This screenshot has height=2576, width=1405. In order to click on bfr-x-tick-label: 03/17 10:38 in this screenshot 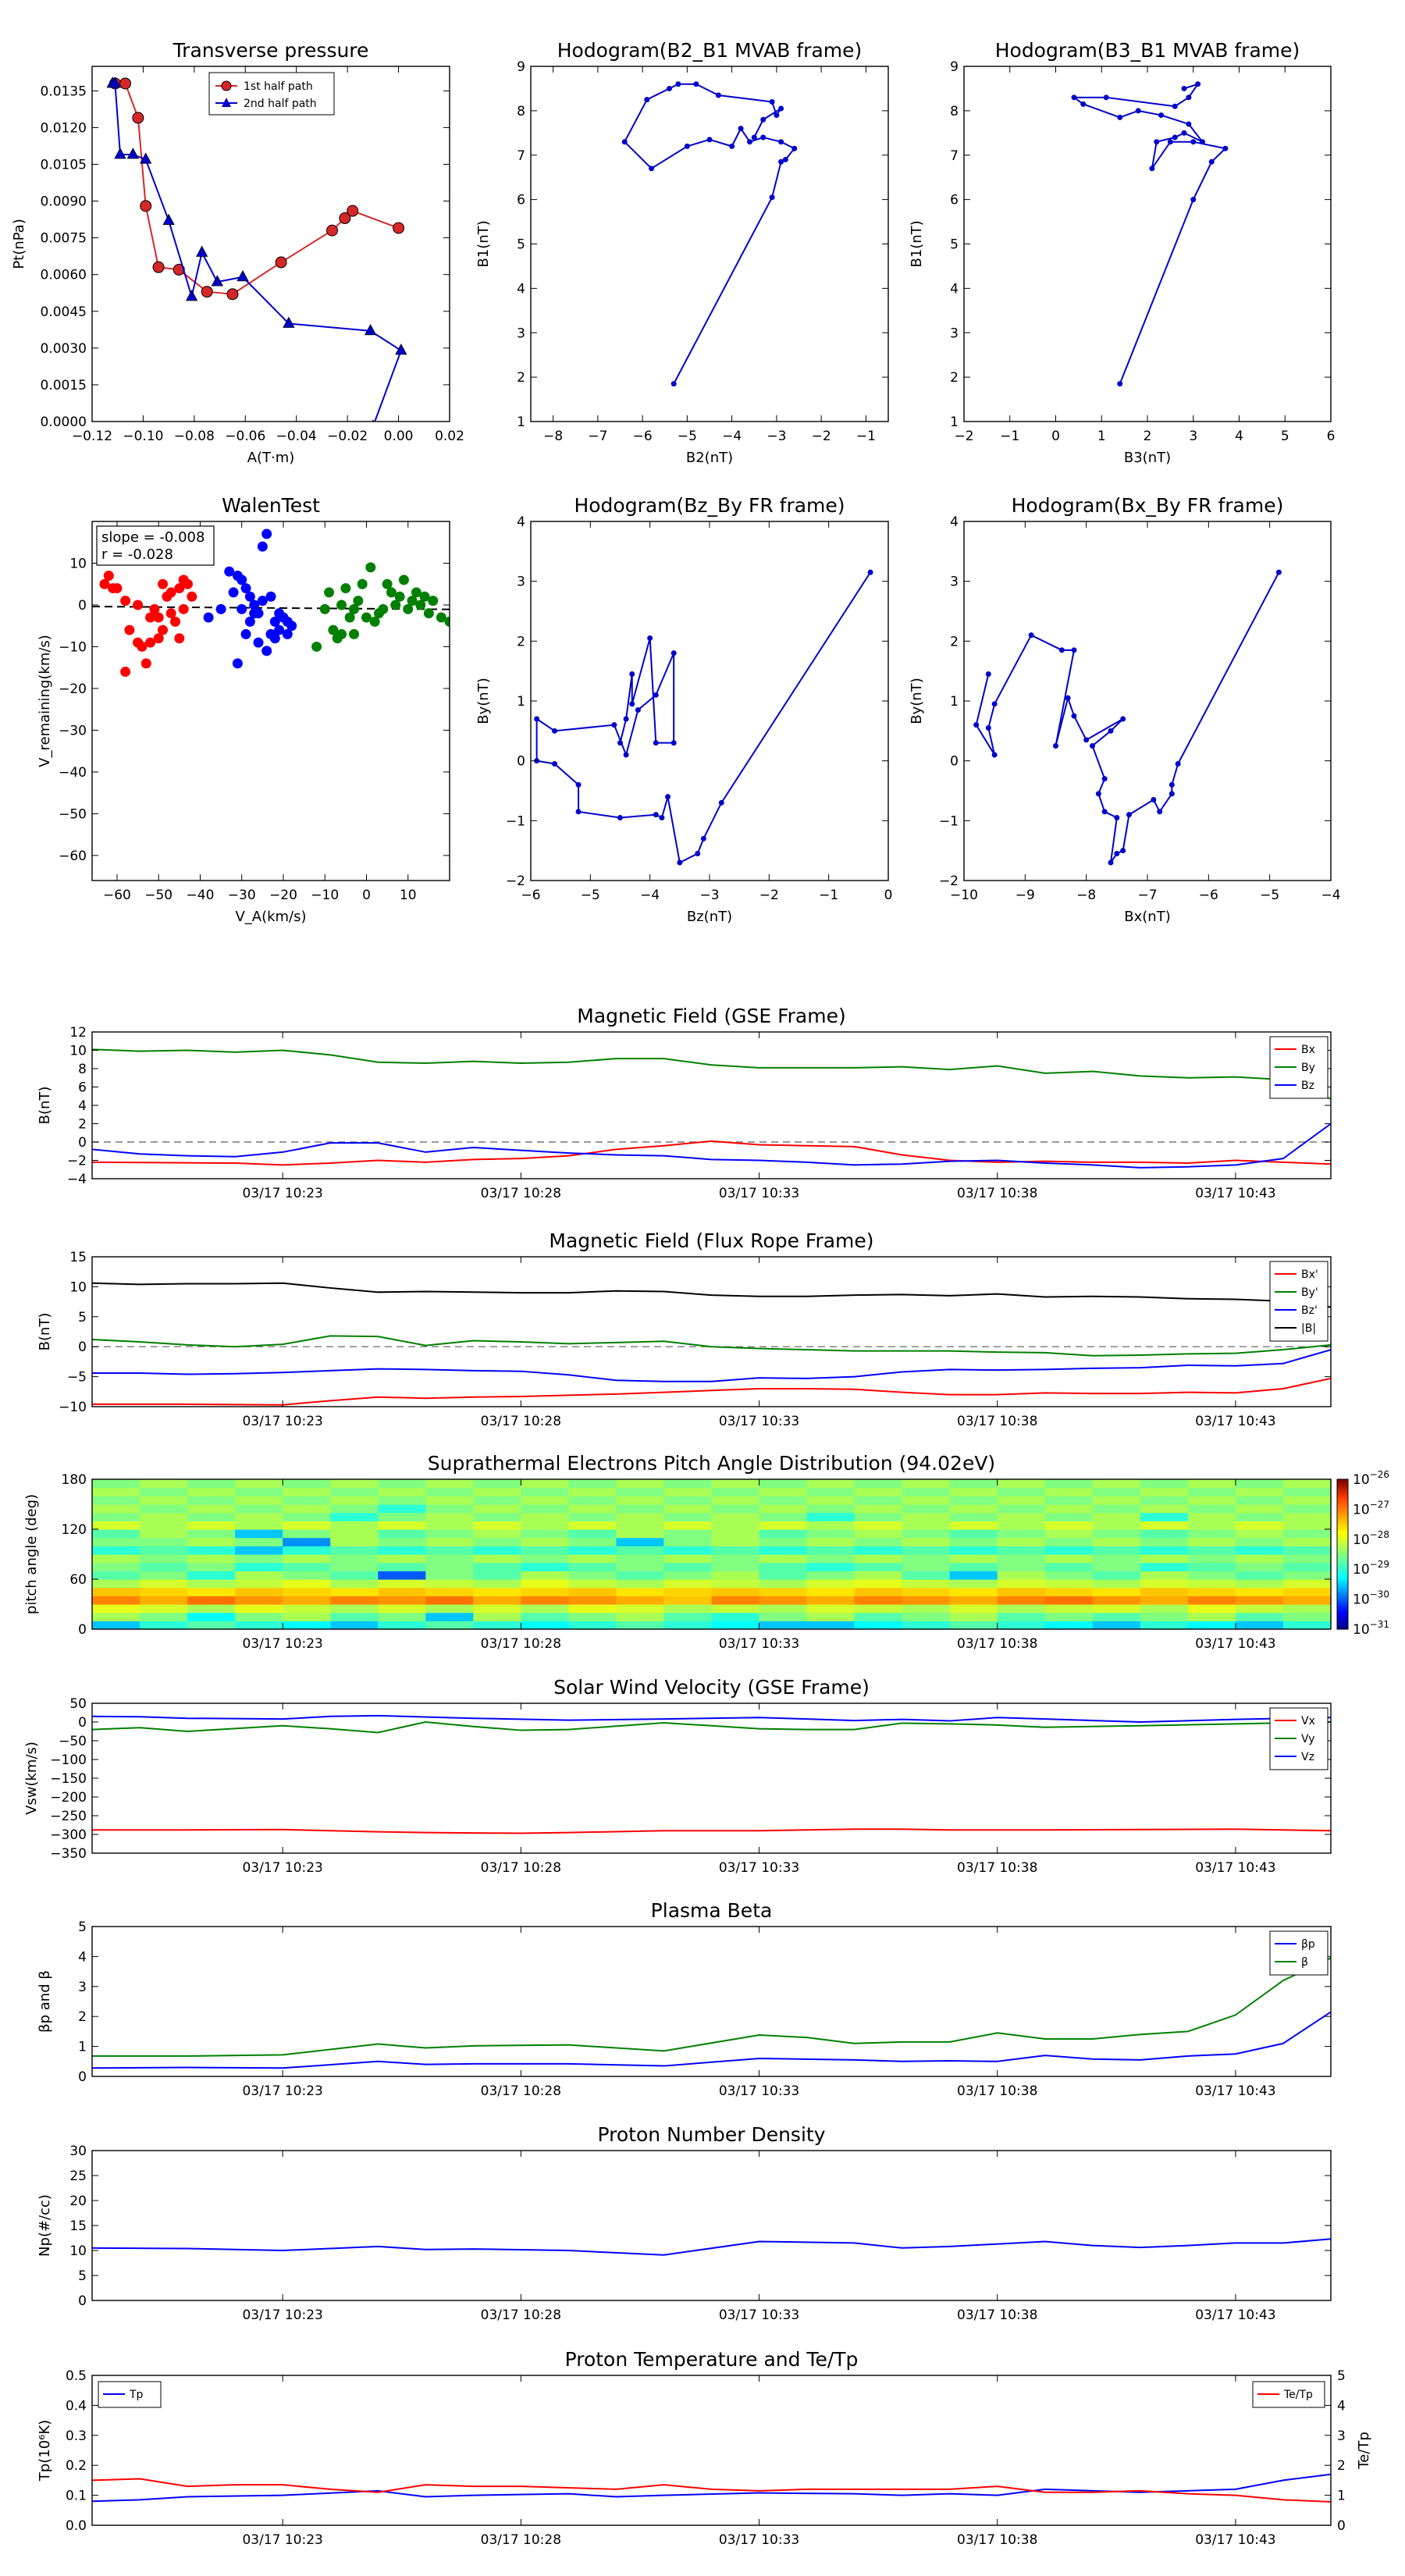, I will do `click(997, 1421)`.